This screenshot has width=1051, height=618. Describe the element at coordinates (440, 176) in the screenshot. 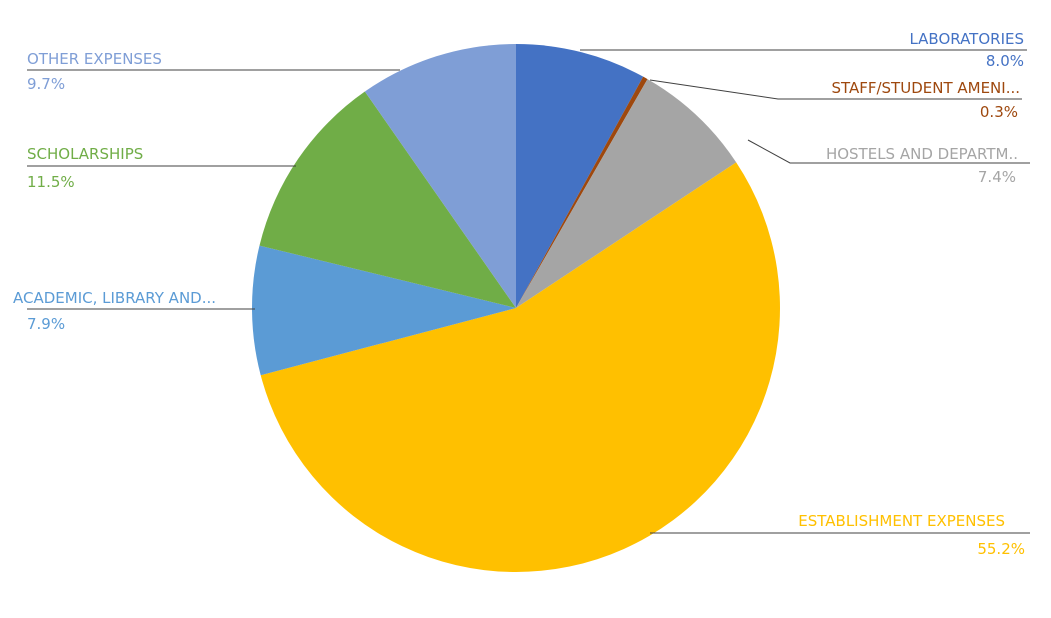

I see `pie-slice-other-expenses` at that location.